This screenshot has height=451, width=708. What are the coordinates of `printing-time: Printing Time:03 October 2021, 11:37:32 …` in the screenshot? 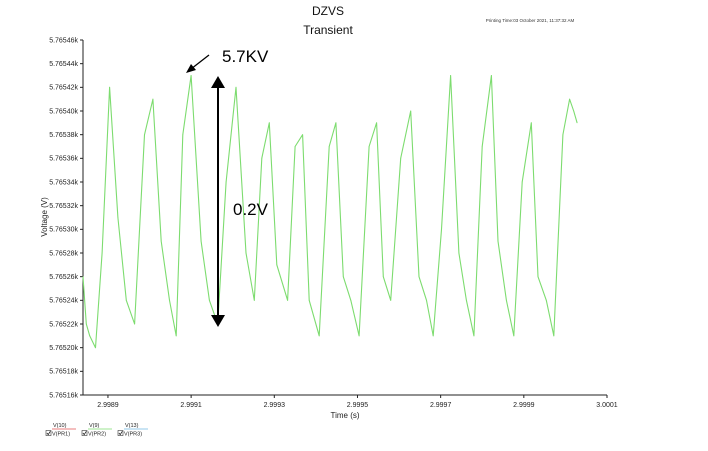 It's located at (530, 20).